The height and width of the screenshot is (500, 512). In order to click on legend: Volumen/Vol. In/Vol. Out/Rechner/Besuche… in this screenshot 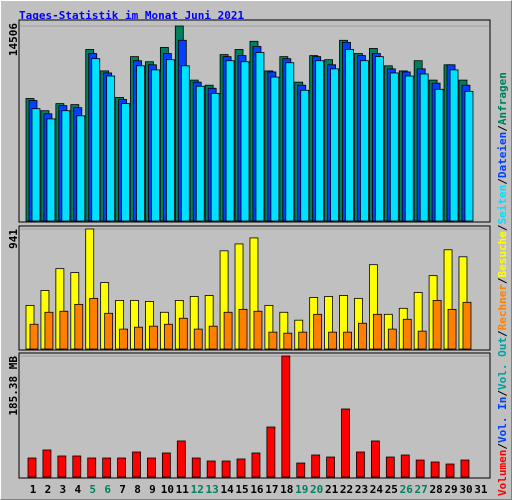, I will do `click(502, 284)`.